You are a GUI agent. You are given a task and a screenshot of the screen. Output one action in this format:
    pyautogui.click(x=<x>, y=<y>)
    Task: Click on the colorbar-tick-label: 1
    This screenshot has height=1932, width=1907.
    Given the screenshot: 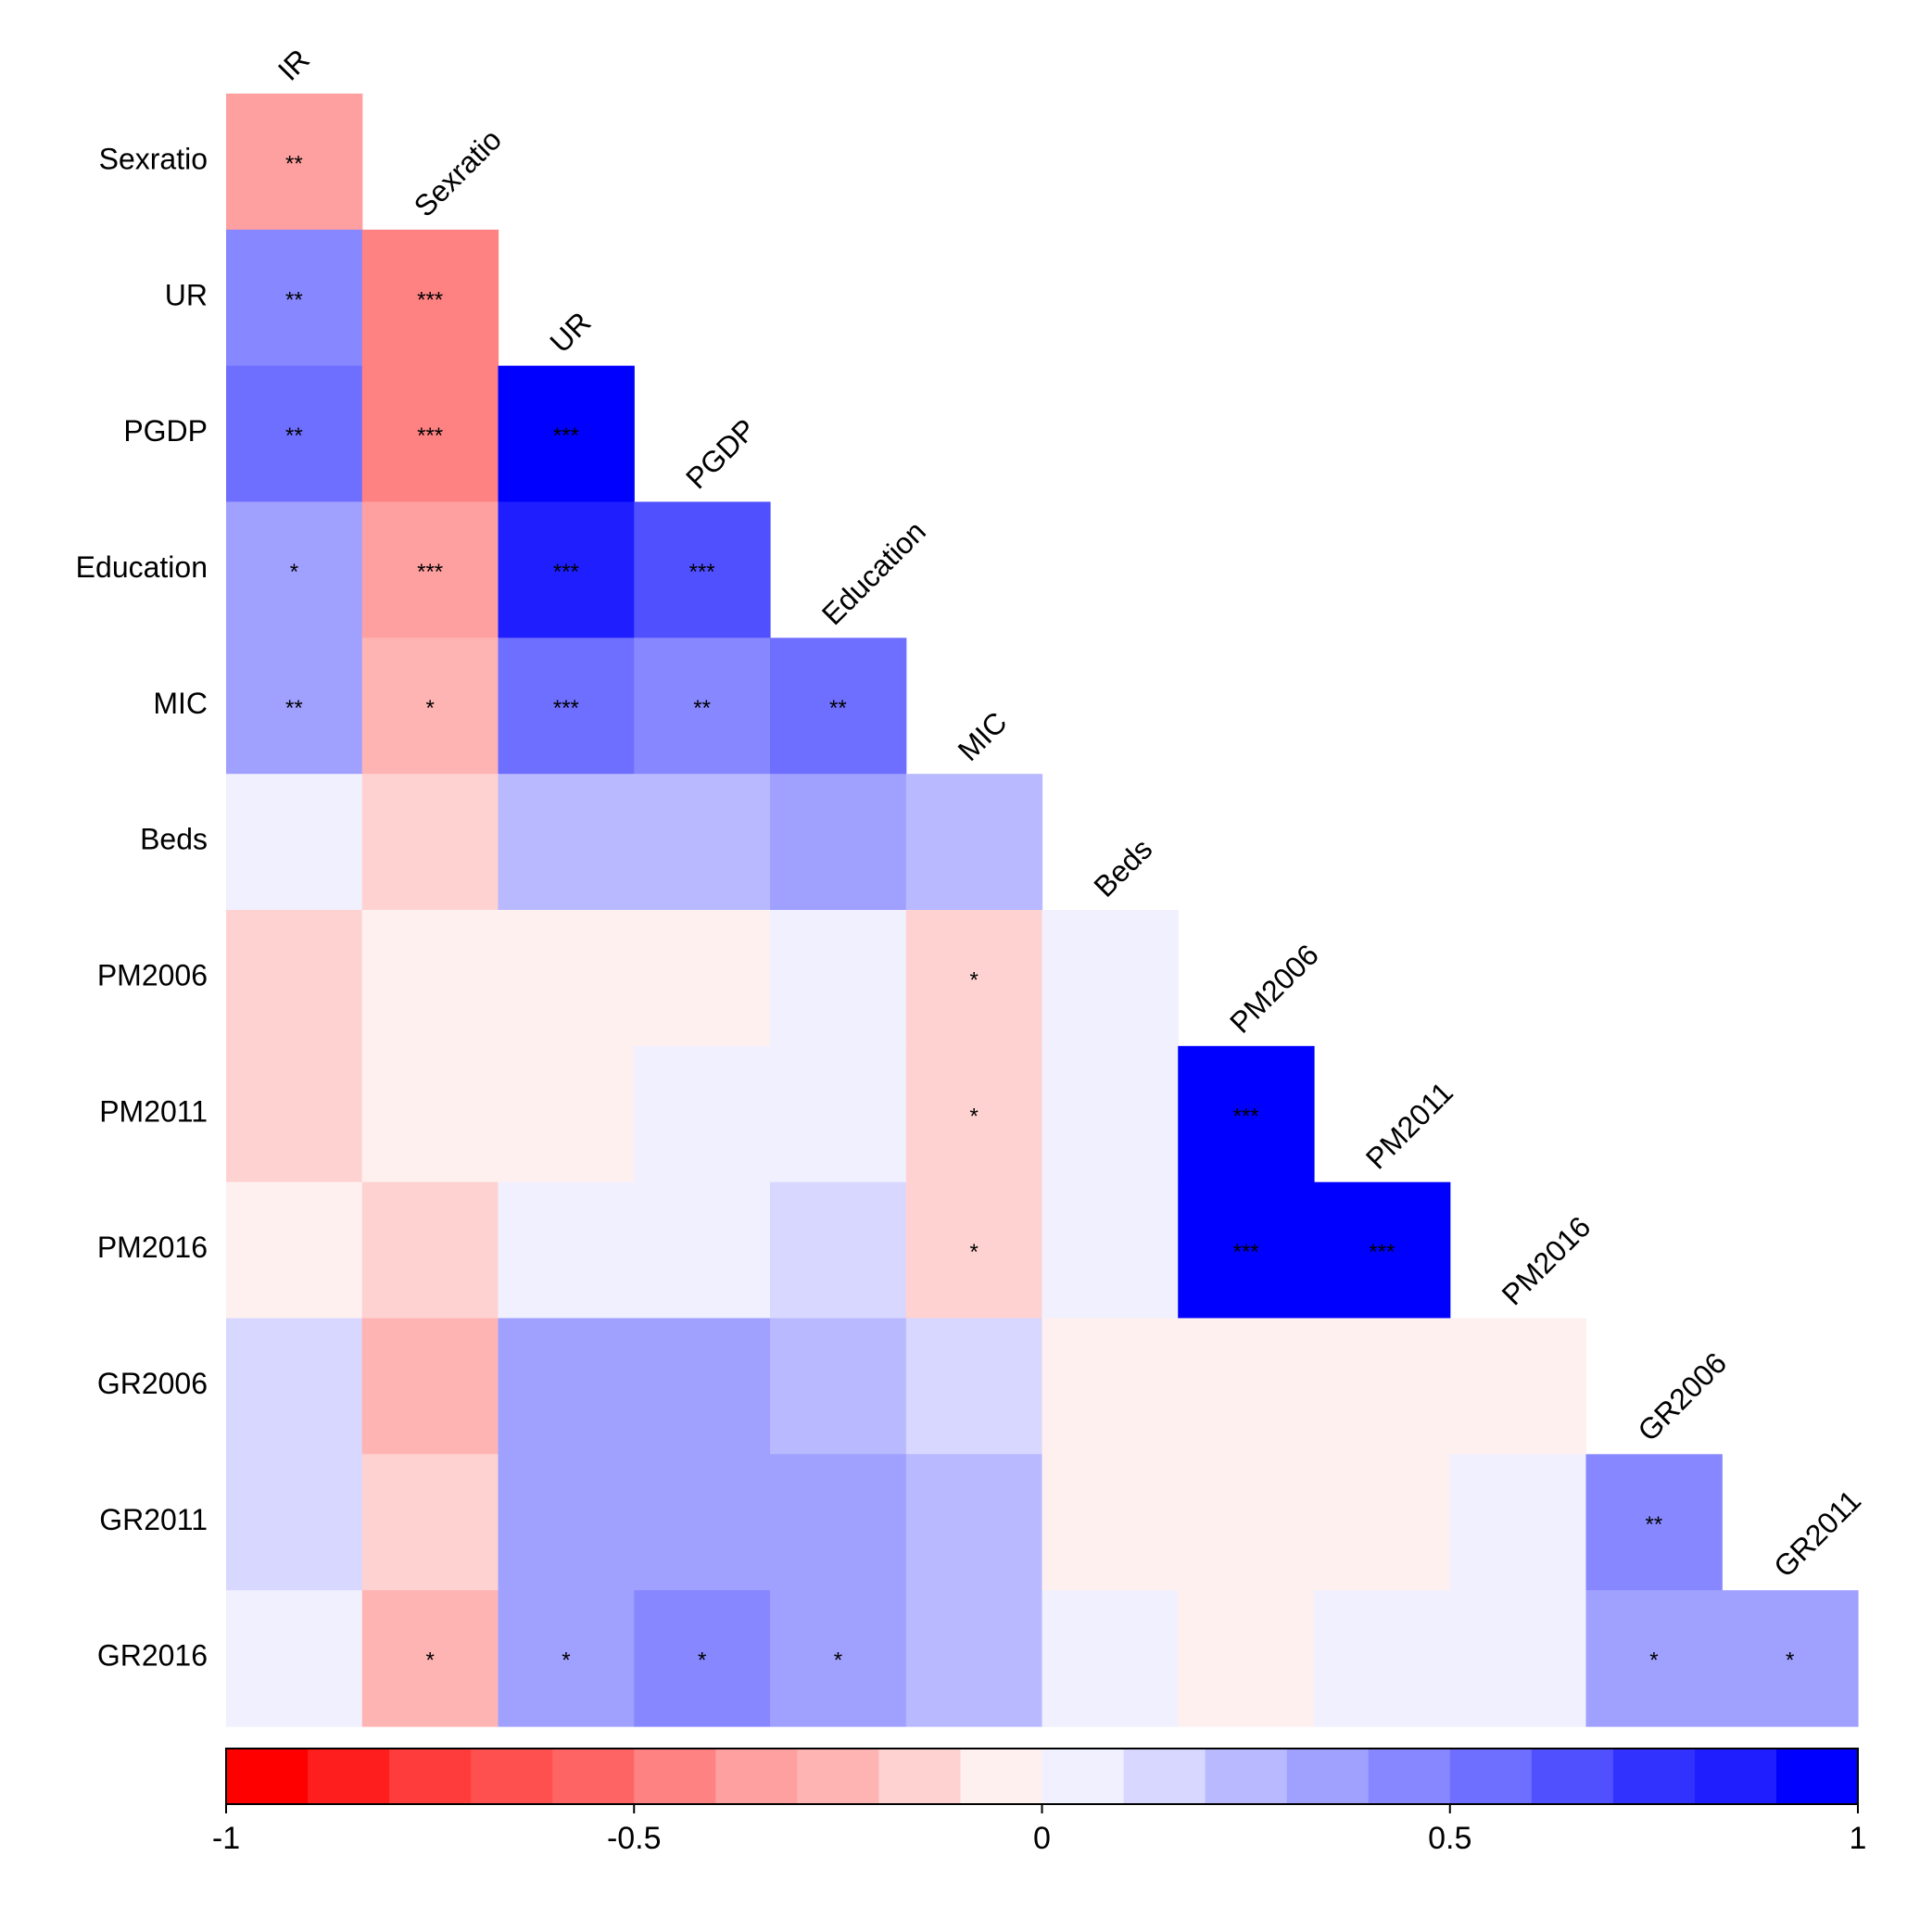 What is the action you would take?
    pyautogui.click(x=1859, y=1838)
    